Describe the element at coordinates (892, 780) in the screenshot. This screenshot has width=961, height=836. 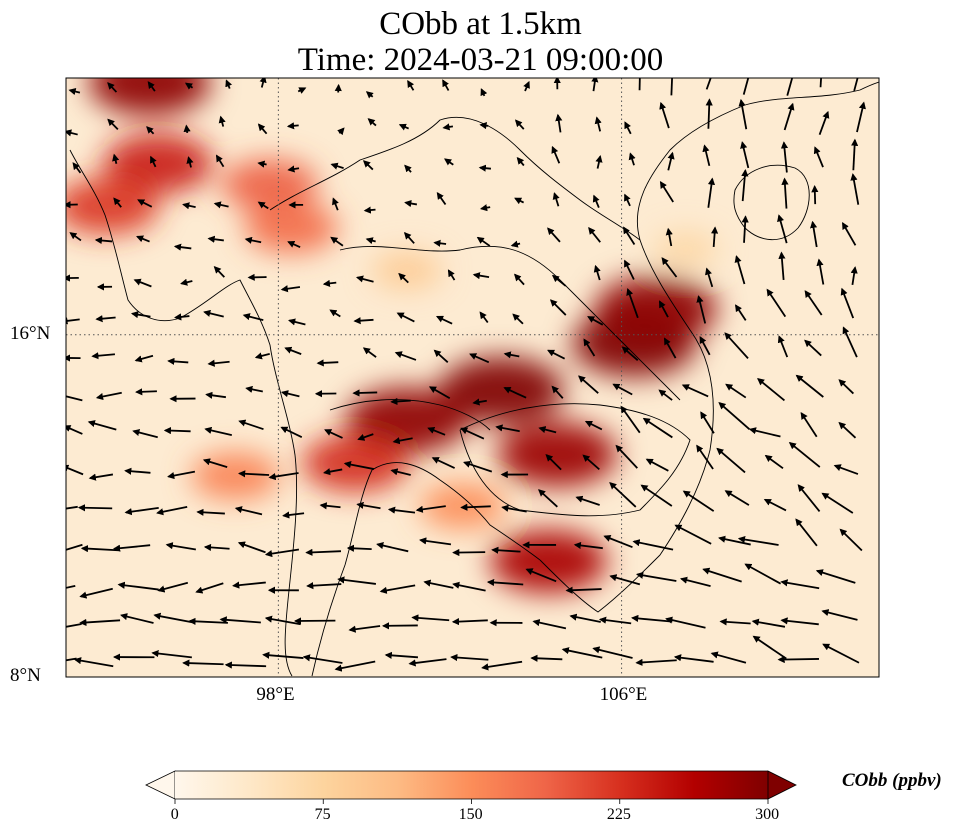
I see `colorbar-title: CObb (ppbv)` at that location.